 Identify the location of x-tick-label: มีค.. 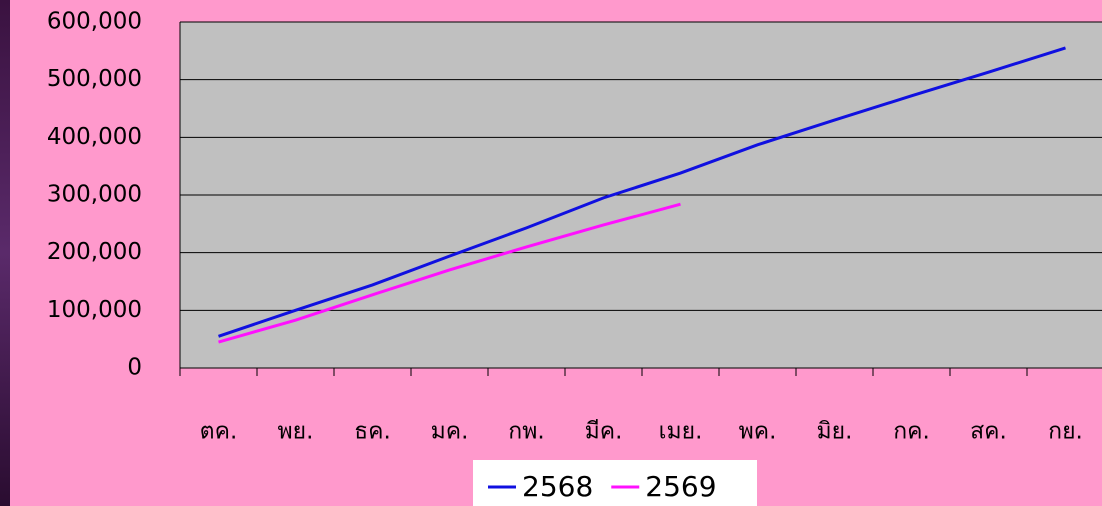
(604, 432).